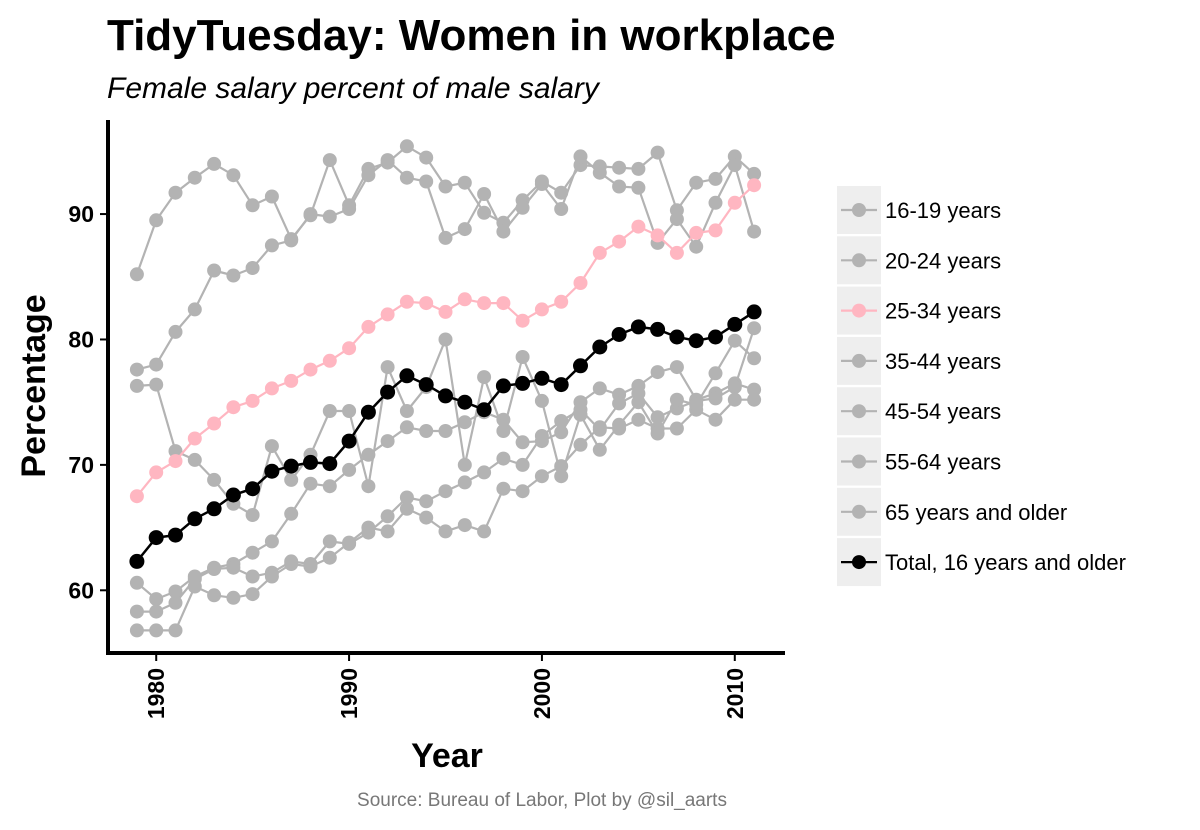  I want to click on series-65-years-and-older, so click(445, 427).